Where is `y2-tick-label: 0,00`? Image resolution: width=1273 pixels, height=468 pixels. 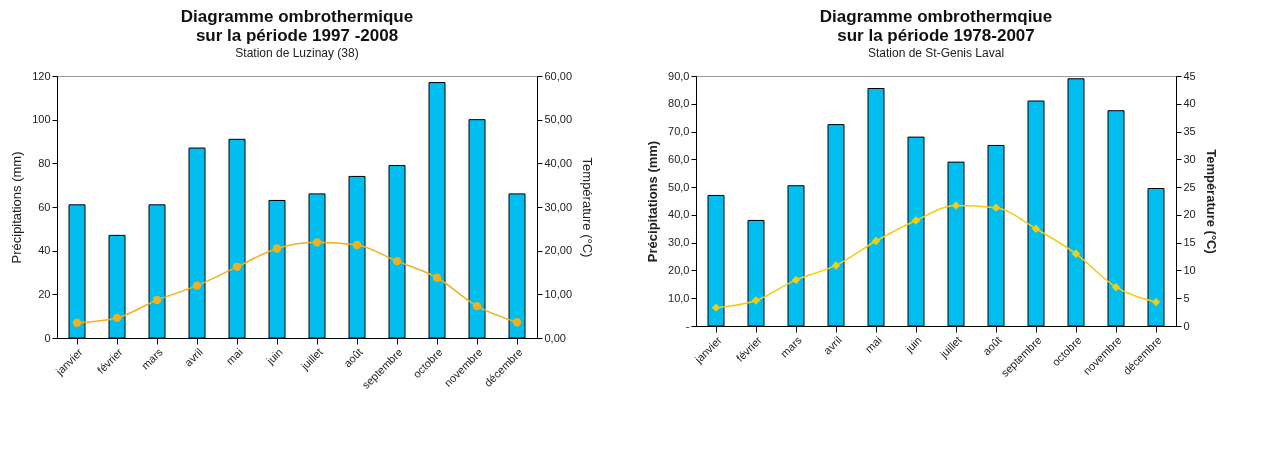 y2-tick-label: 0,00 is located at coordinates (555, 337).